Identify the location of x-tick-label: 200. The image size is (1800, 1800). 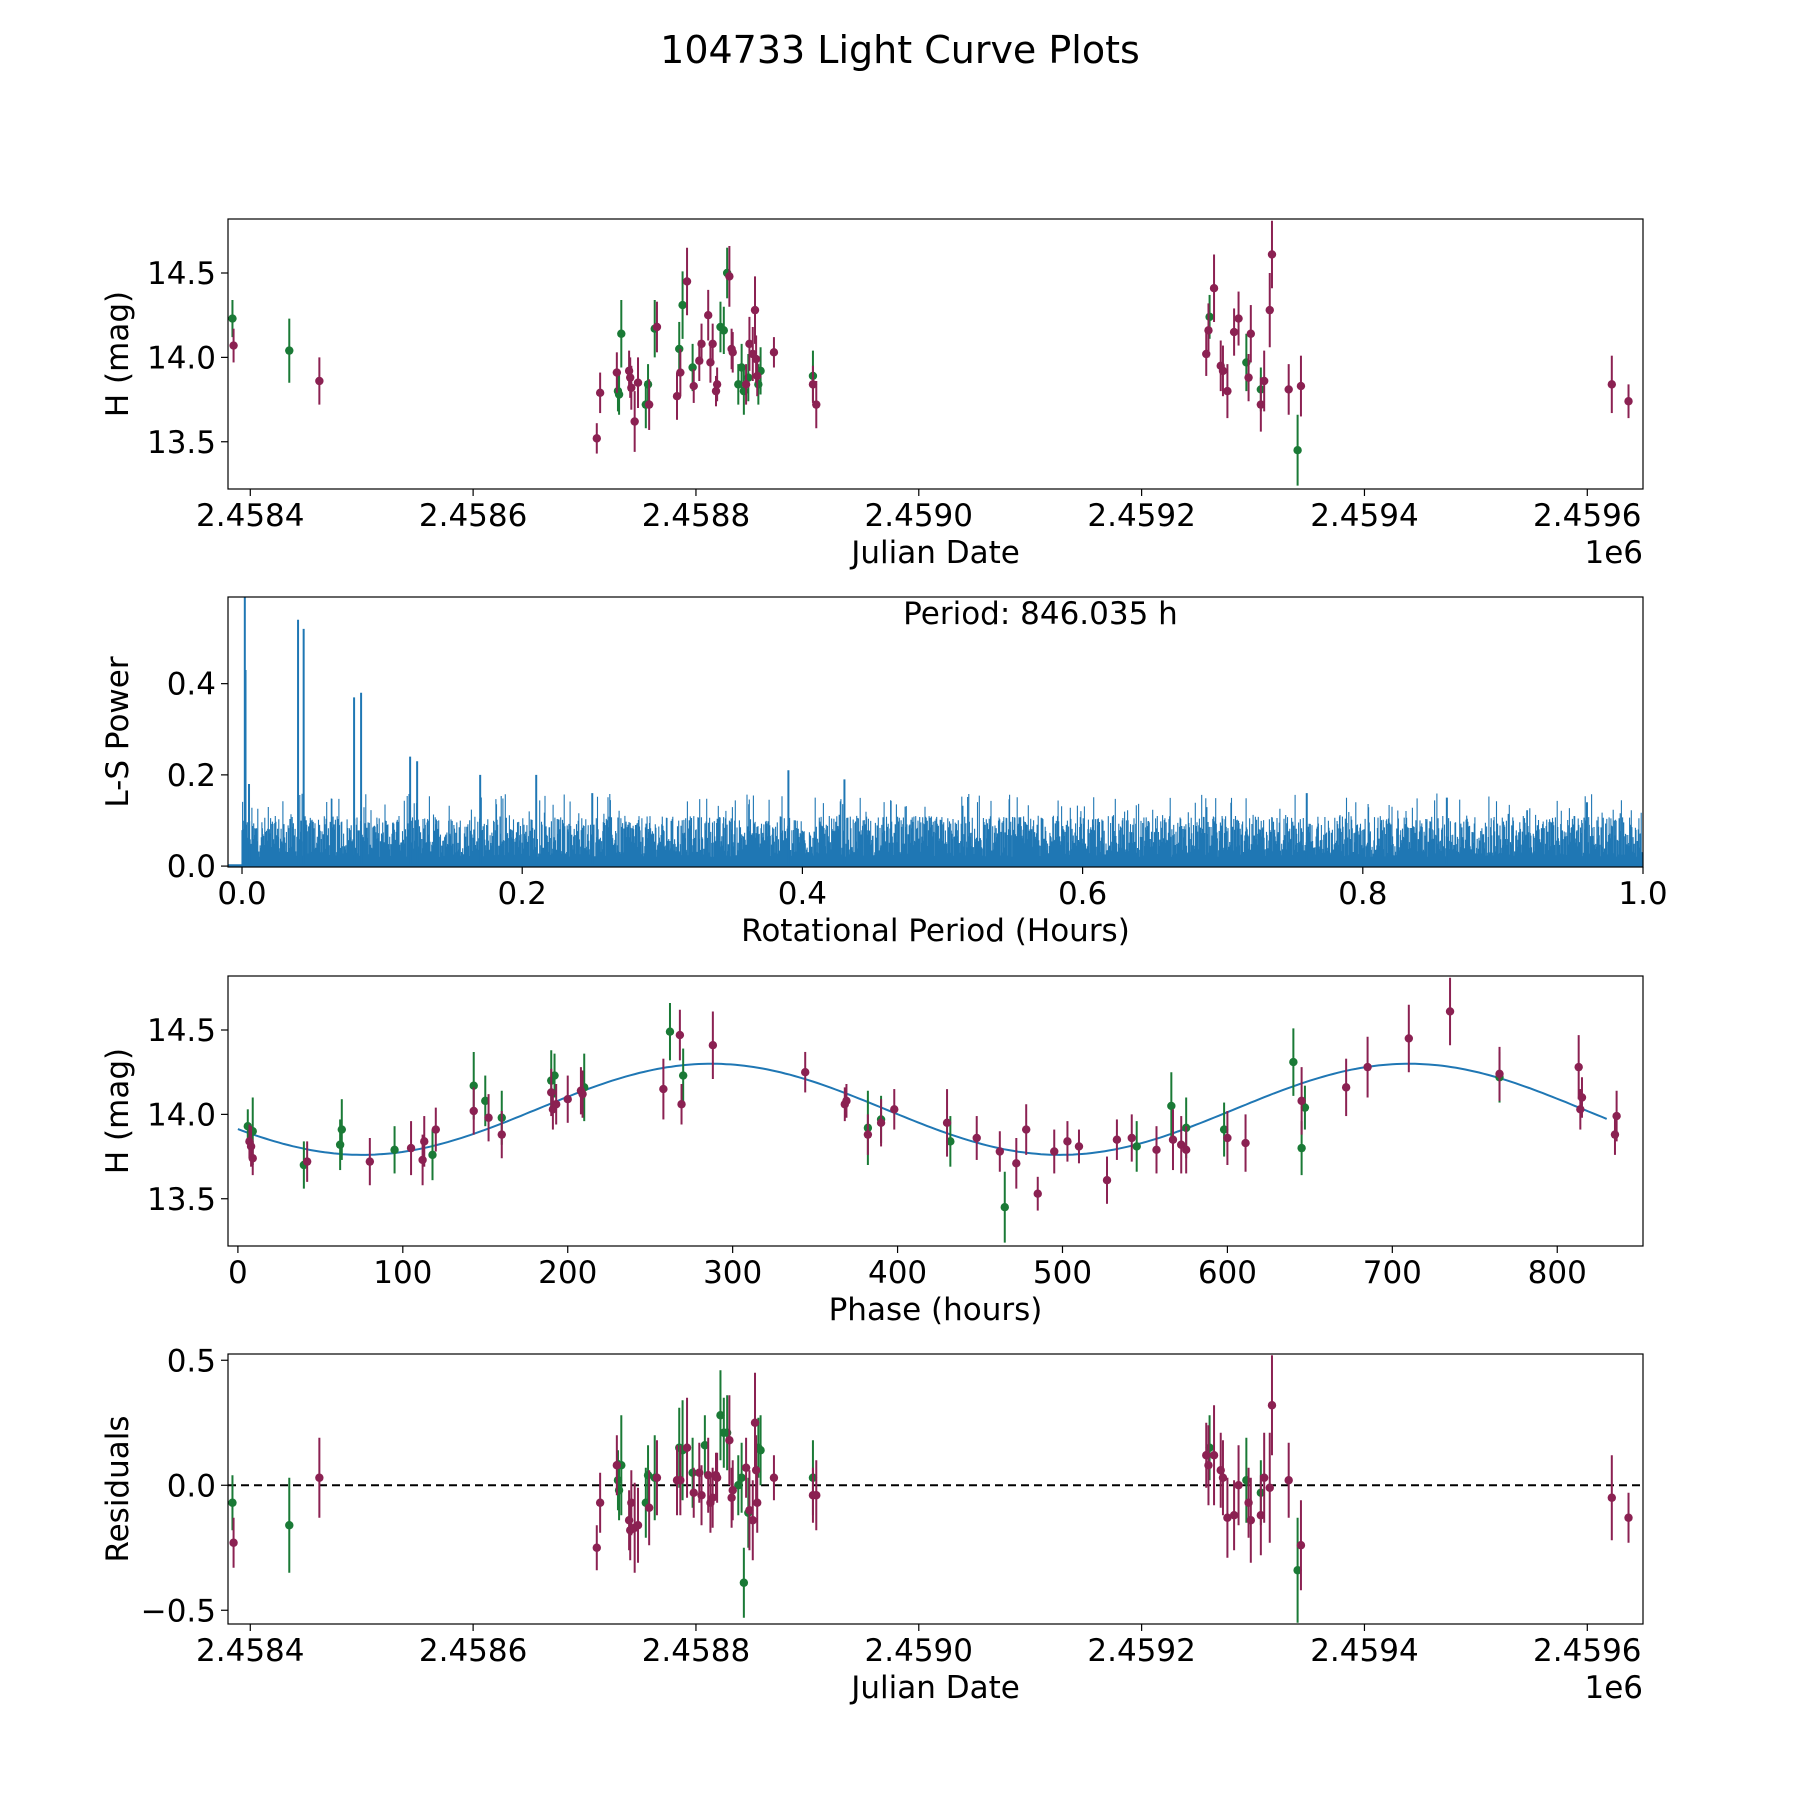
(567, 1273).